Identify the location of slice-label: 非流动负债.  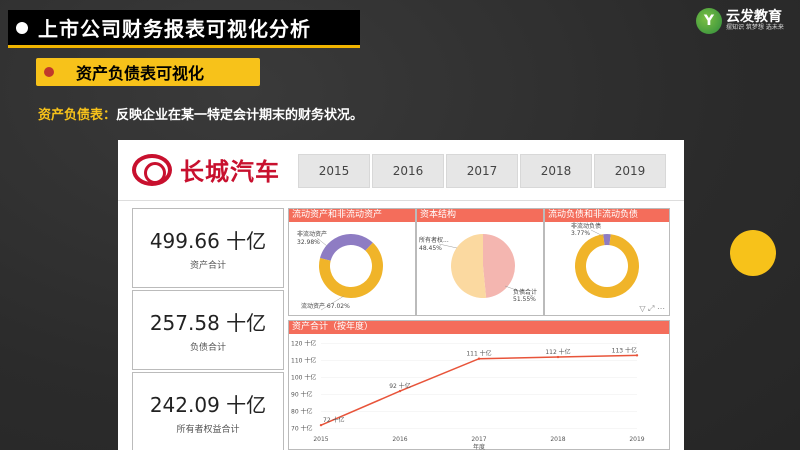
(586, 226).